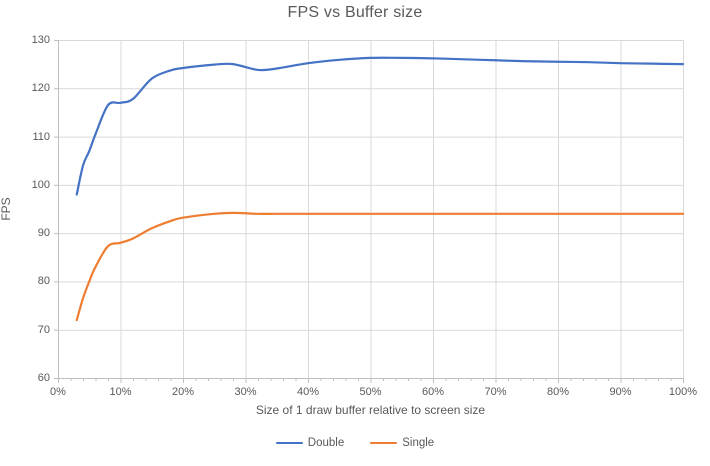 This screenshot has width=710, height=466. Describe the element at coordinates (683, 392) in the screenshot. I see `x-tick-label: 100%` at that location.